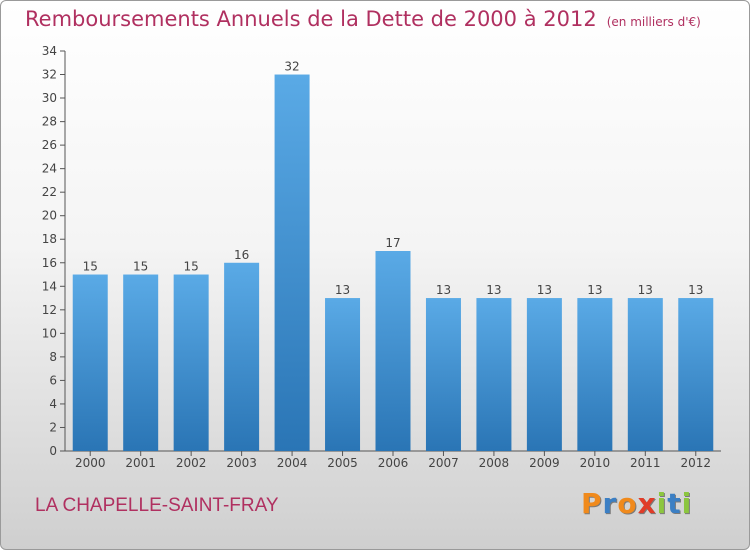 This screenshot has height=550, width=750. I want to click on logo-letter: o, so click(627, 503).